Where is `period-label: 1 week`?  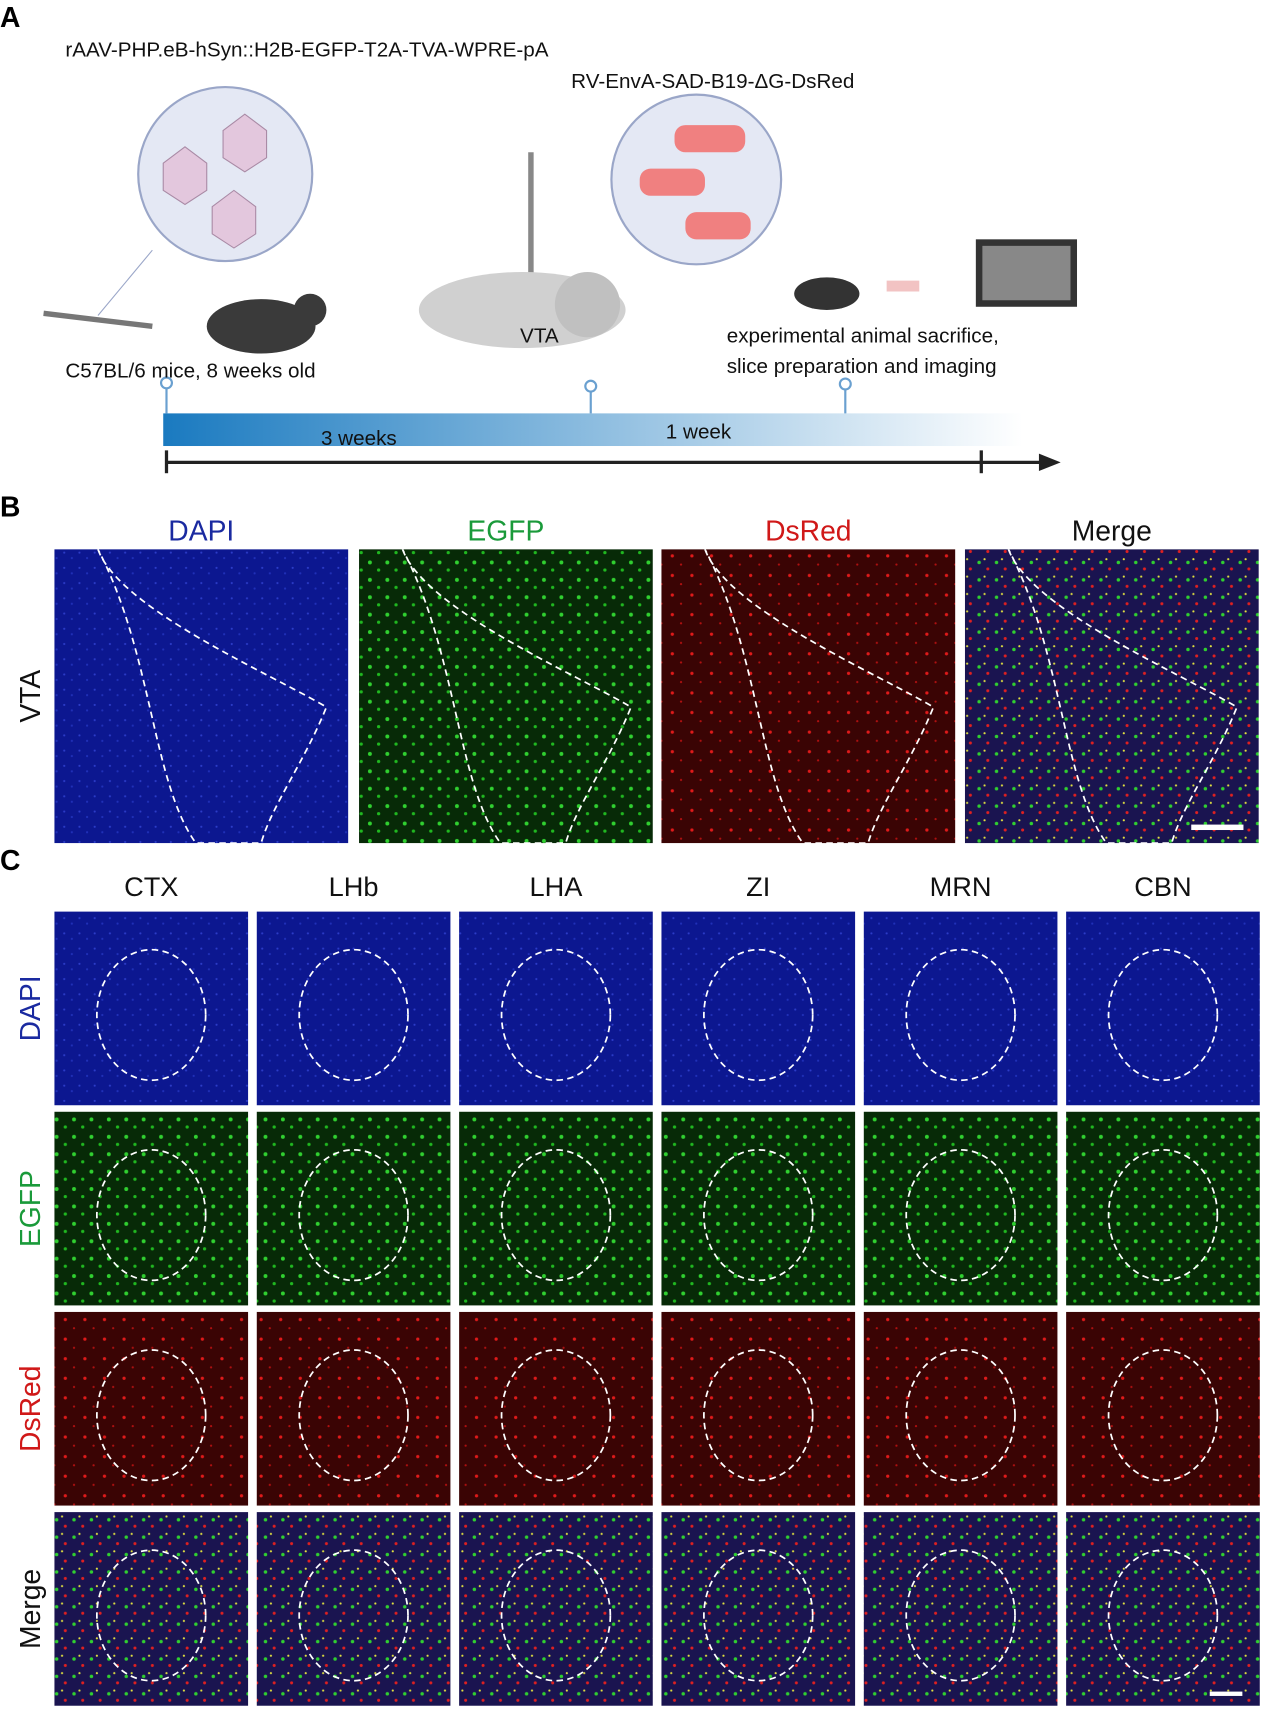
period-label: 1 week is located at coordinates (699, 431).